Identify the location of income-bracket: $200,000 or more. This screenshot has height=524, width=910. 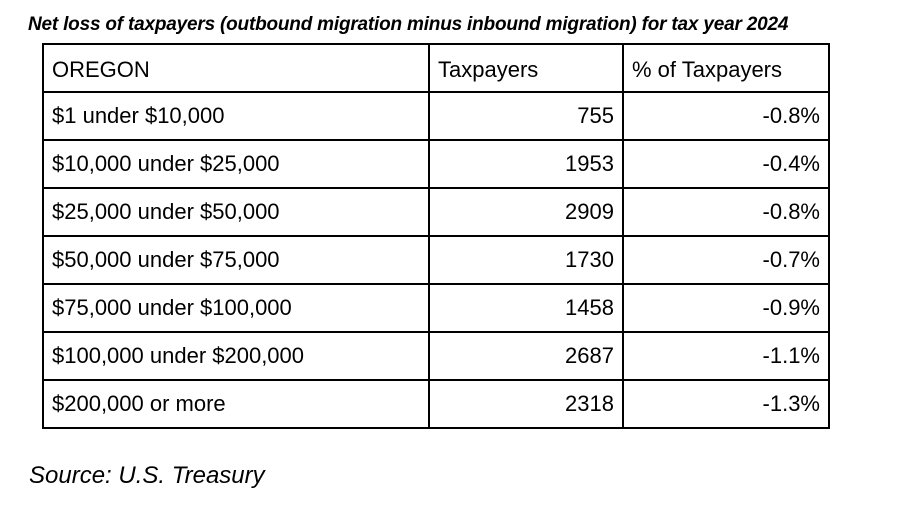
(236, 404).